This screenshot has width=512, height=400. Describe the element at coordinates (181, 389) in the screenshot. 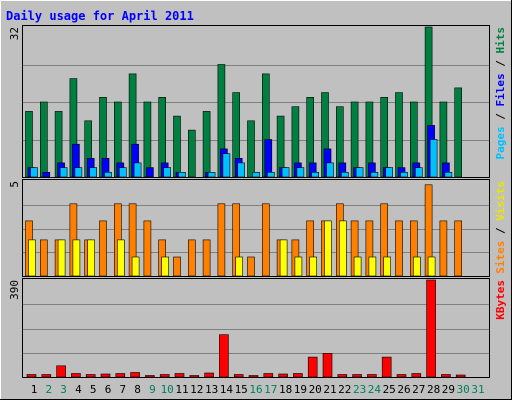

I see `x-tick-label: 11` at that location.